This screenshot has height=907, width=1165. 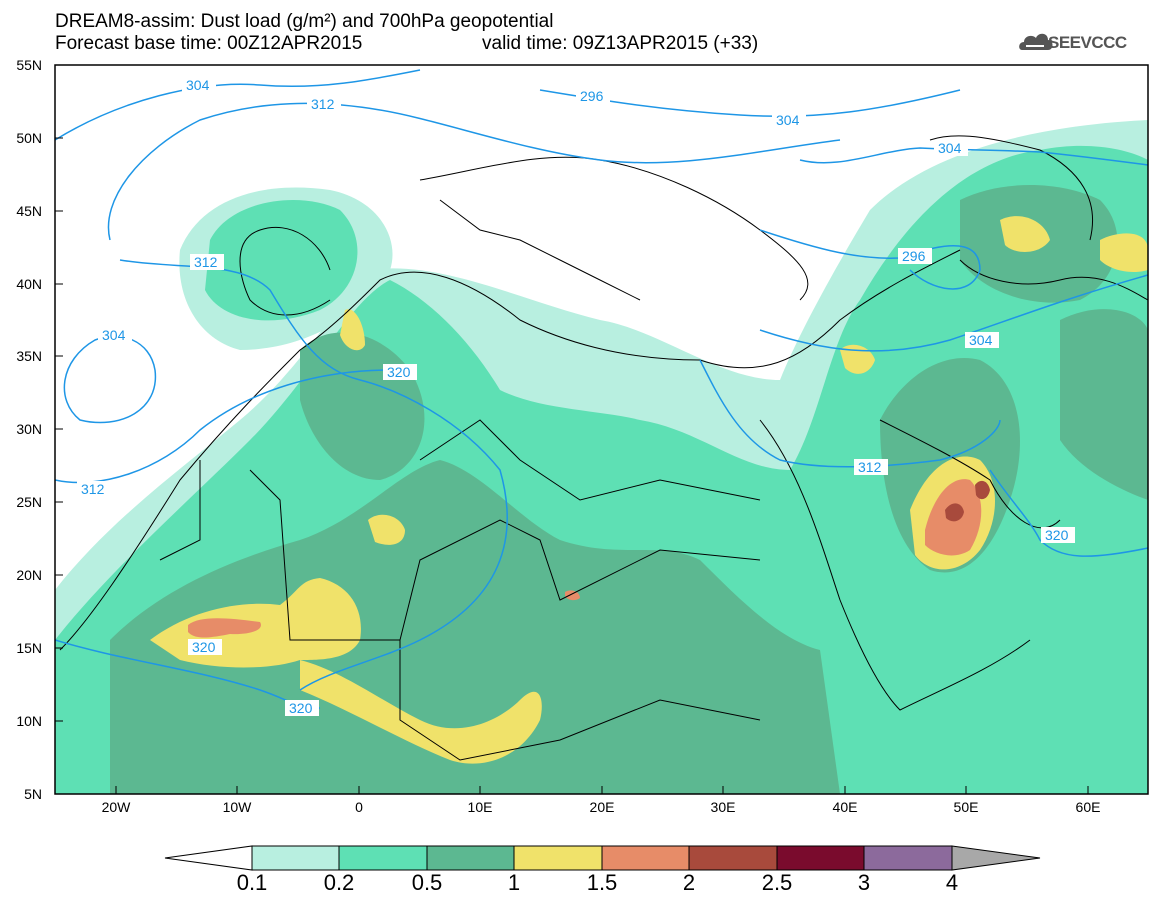 What do you see at coordinates (777, 882) in the screenshot?
I see `colorbar-label: 2.5` at bounding box center [777, 882].